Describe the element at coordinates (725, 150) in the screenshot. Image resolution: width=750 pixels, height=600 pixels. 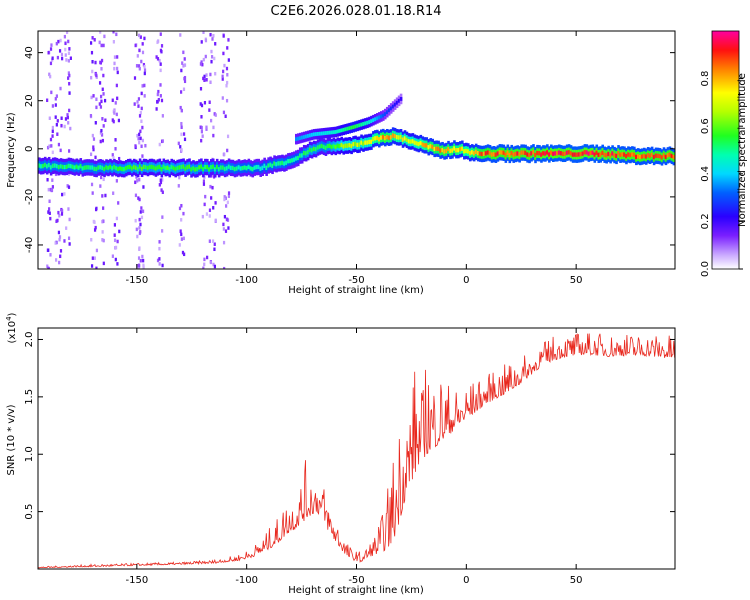
I see `colorbar-gradient` at that location.